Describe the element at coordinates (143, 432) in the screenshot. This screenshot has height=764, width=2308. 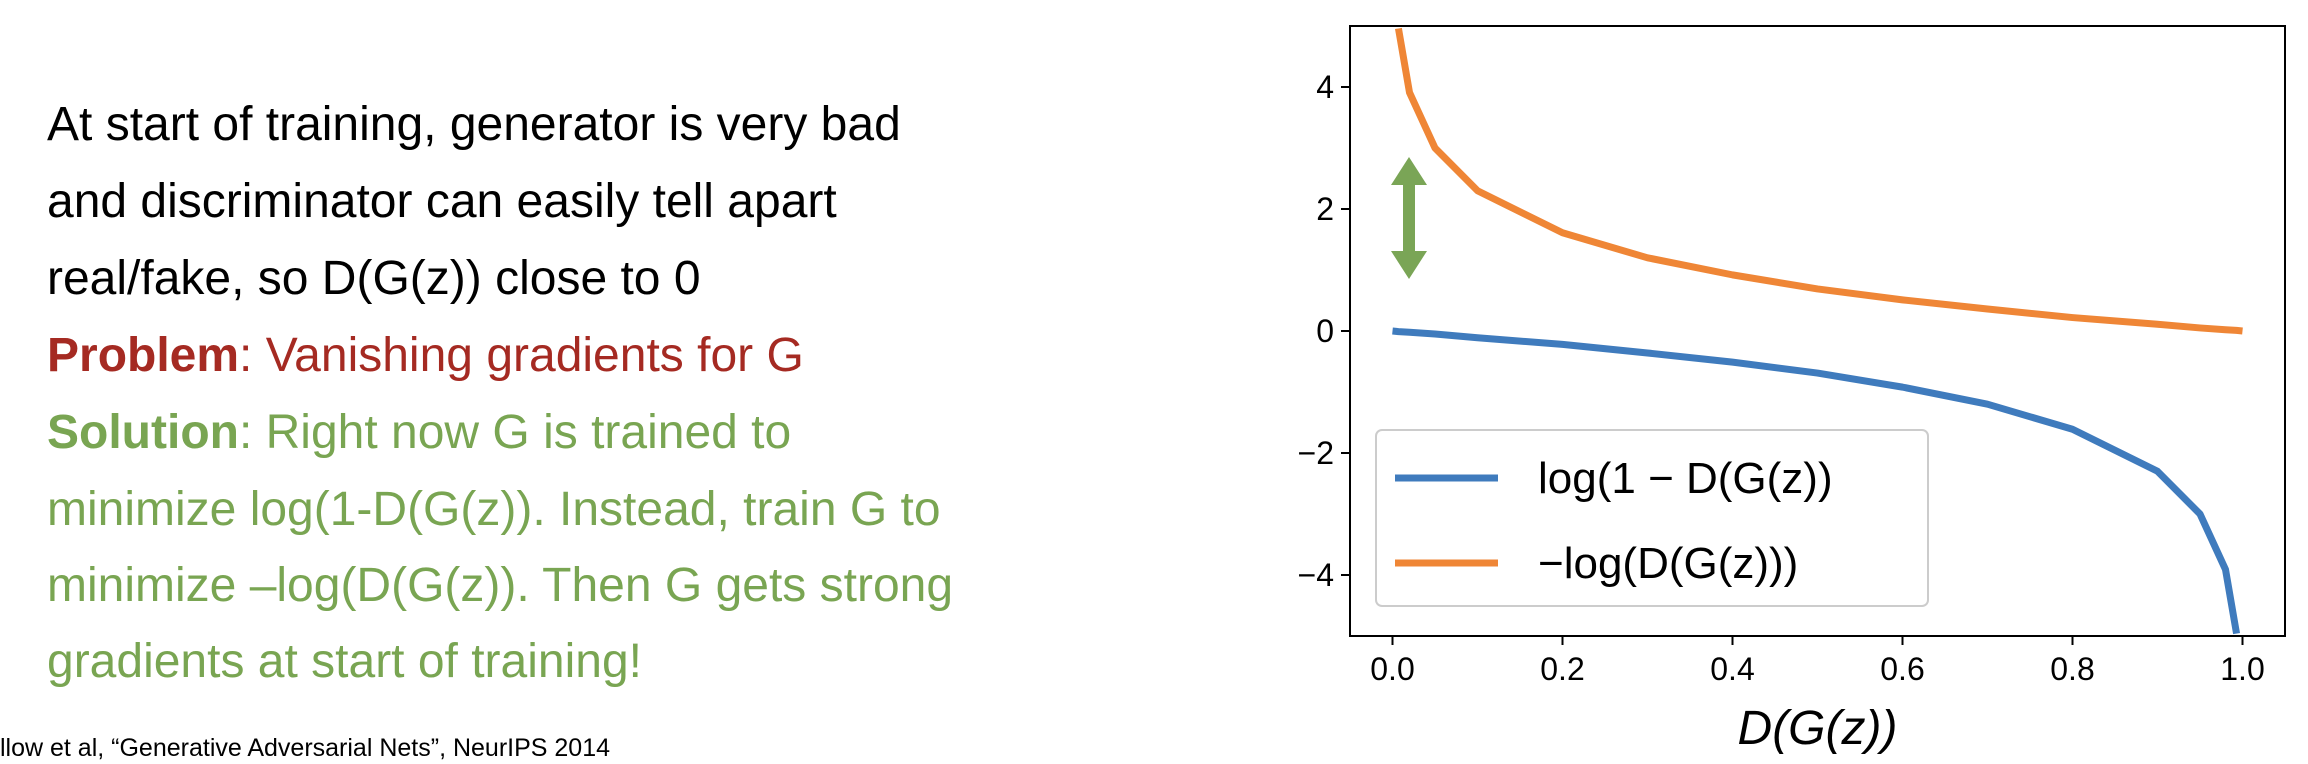
I see `solution-label: Solution` at that location.